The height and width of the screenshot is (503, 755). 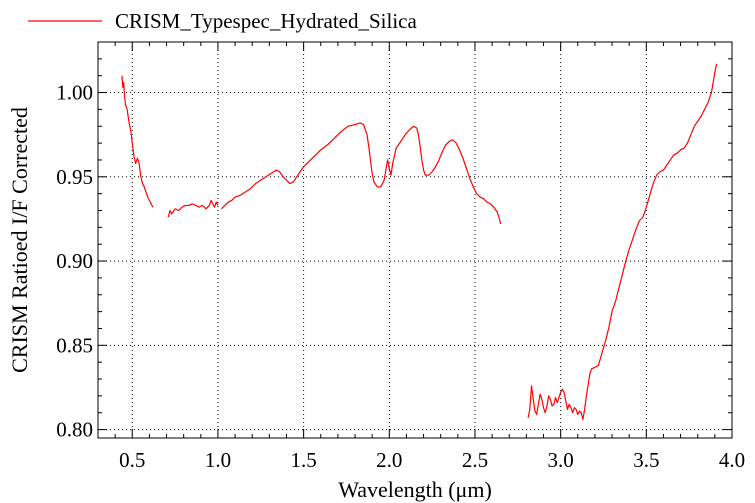 I want to click on y-tick-label: 0.90, so click(x=74, y=261).